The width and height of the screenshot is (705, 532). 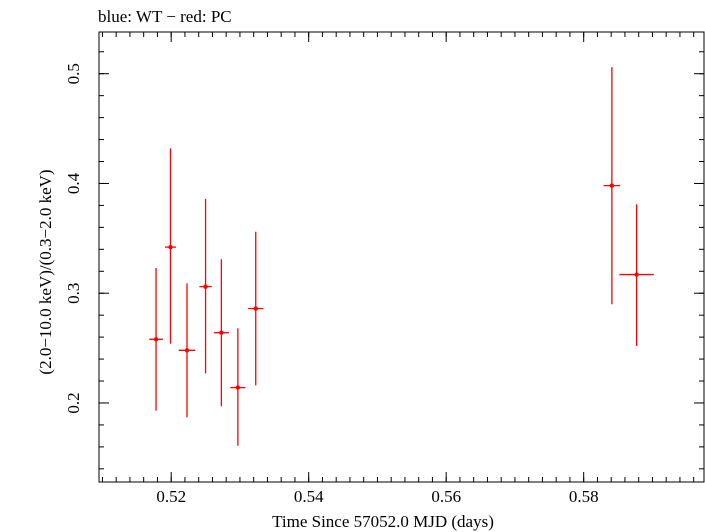 I want to click on x-tick-label: 0.54, so click(x=309, y=496).